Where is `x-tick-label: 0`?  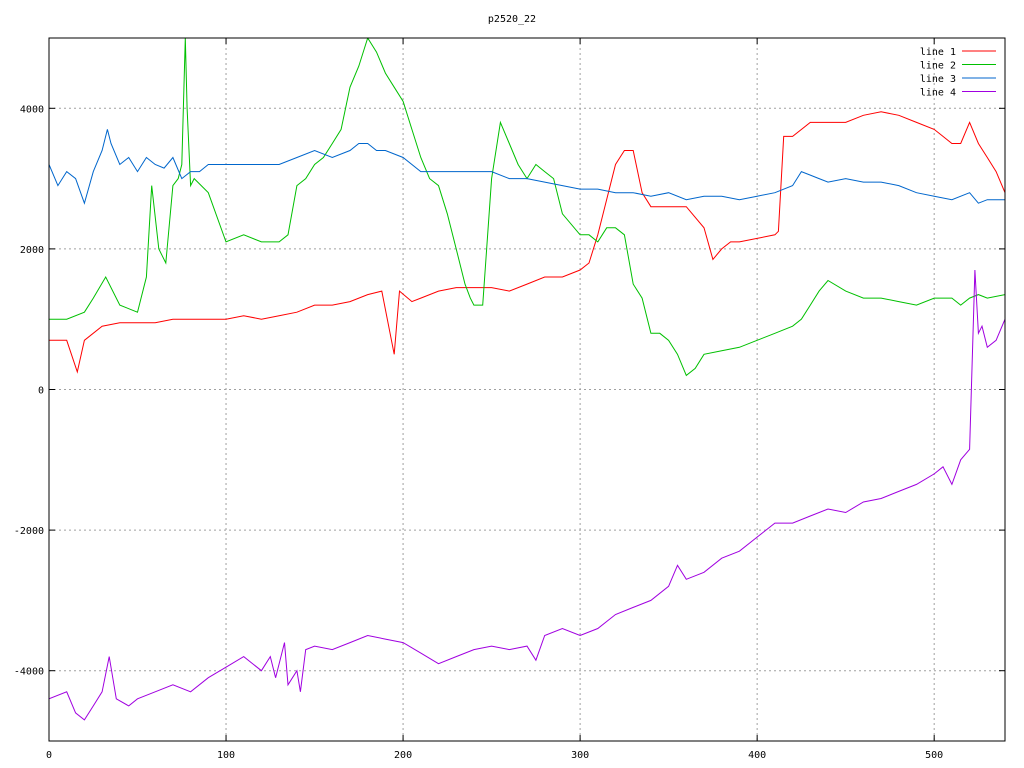 x-tick-label: 0 is located at coordinates (49, 755).